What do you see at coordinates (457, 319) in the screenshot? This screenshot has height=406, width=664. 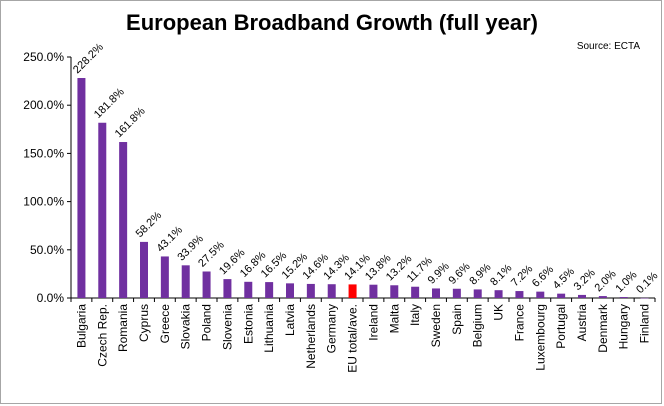 I see `x-tick-label: Spain` at bounding box center [457, 319].